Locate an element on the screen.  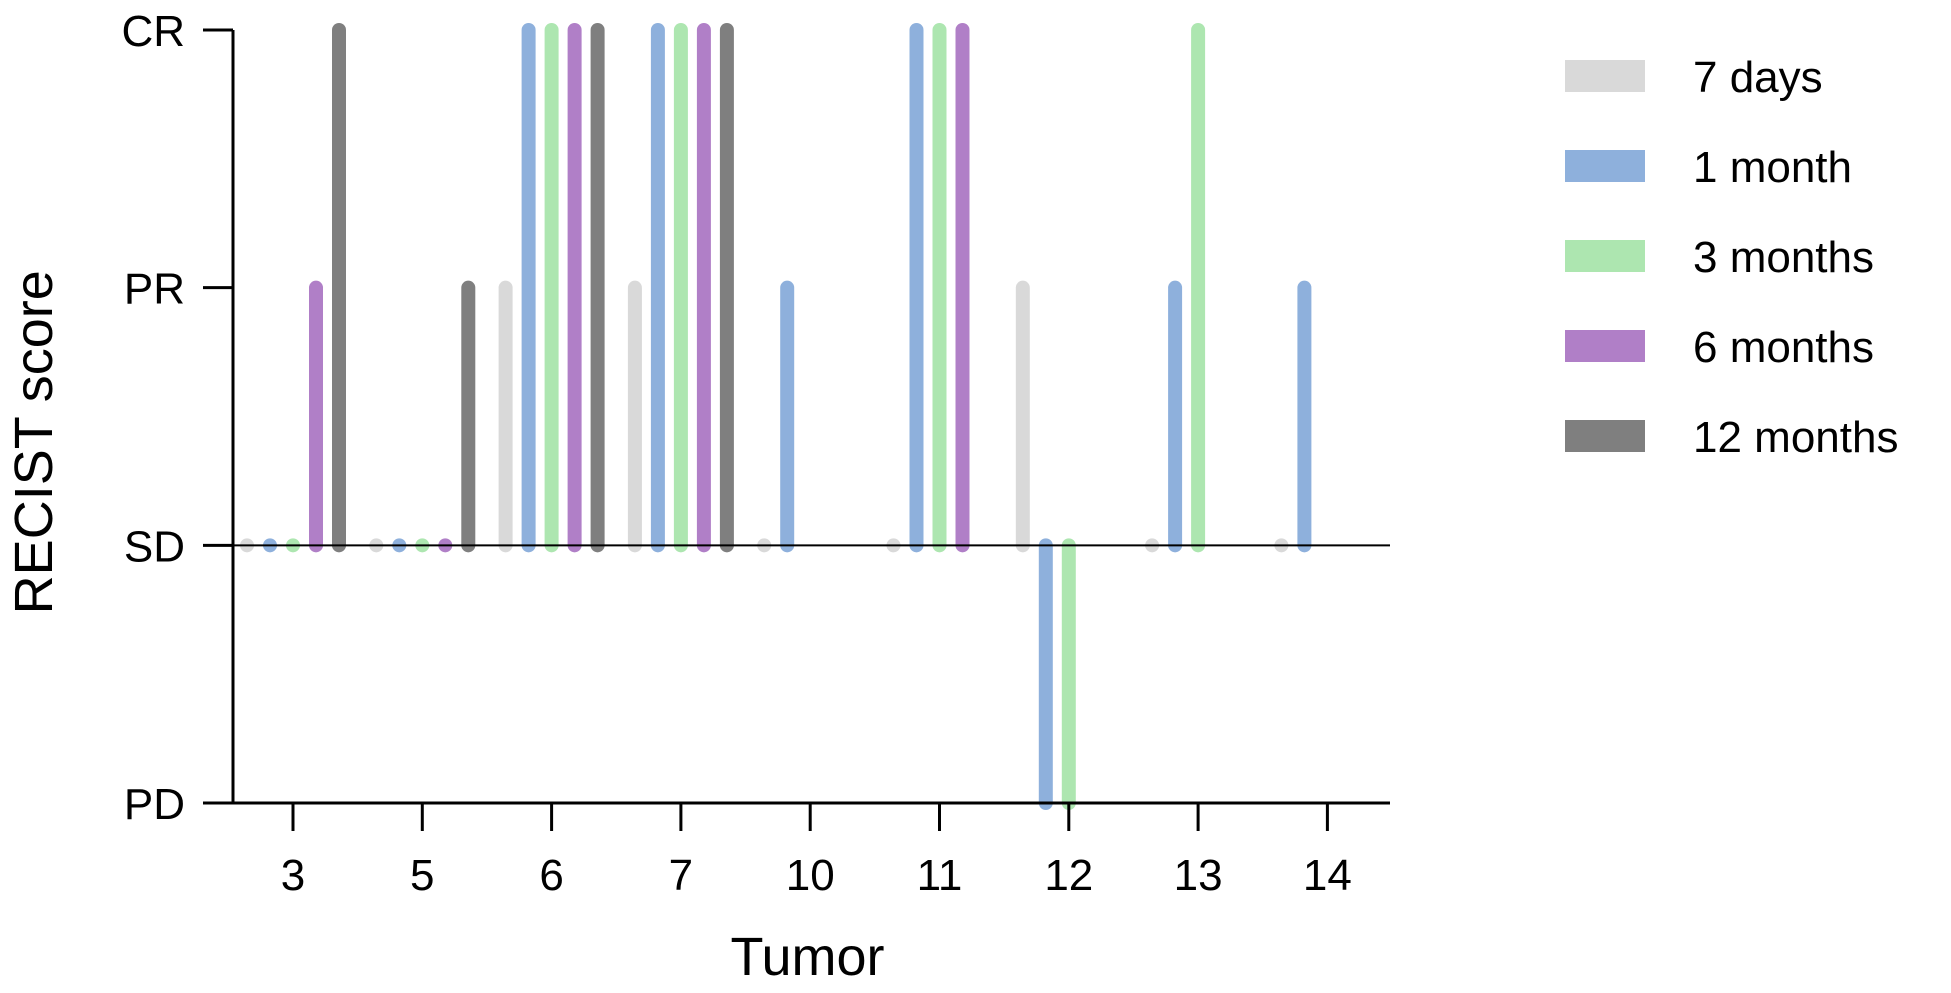
legend-swatch-3-months is located at coordinates (1605, 256).